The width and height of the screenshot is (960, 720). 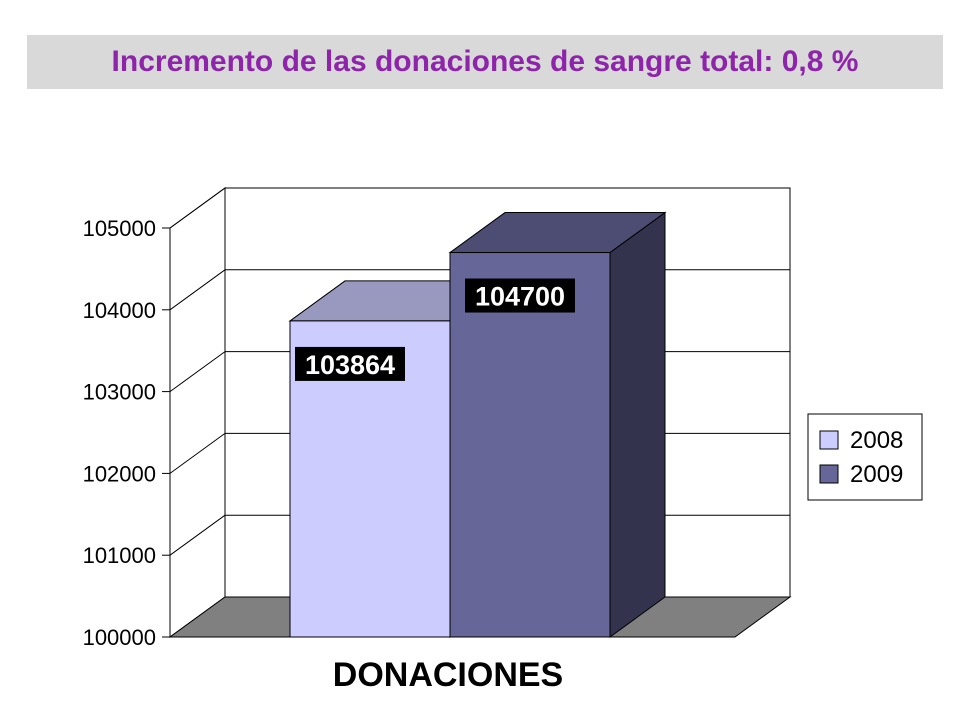 What do you see at coordinates (637, 424) in the screenshot?
I see `bar-side-2009` at bounding box center [637, 424].